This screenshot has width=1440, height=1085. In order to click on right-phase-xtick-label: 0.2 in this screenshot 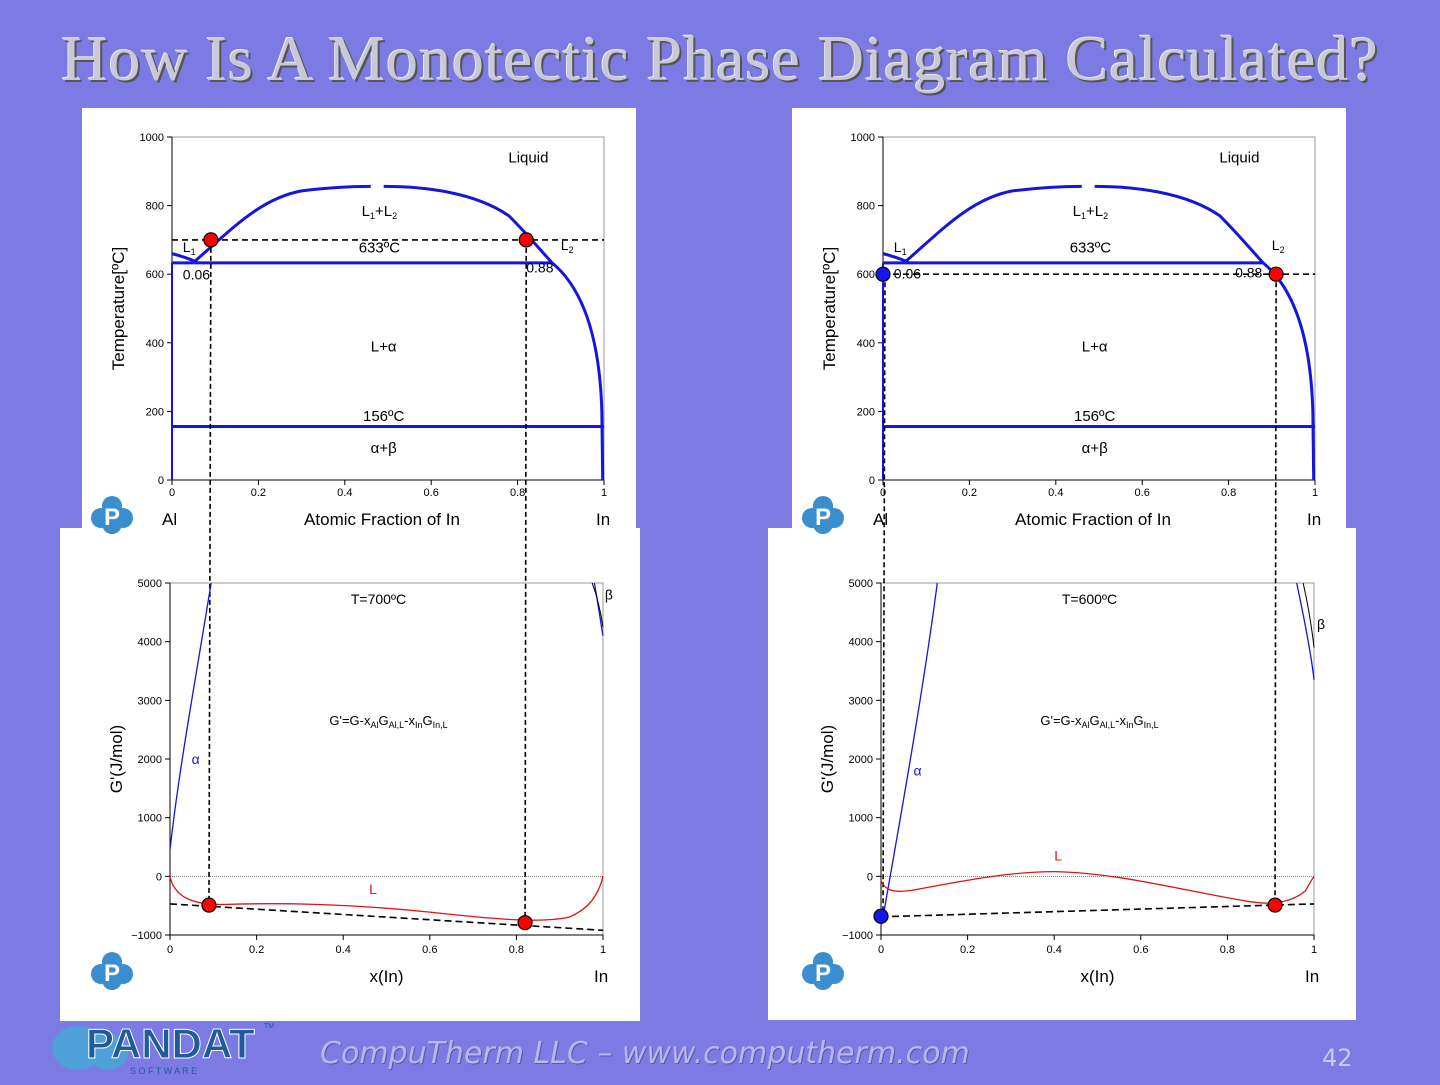, I will do `click(969, 493)`.